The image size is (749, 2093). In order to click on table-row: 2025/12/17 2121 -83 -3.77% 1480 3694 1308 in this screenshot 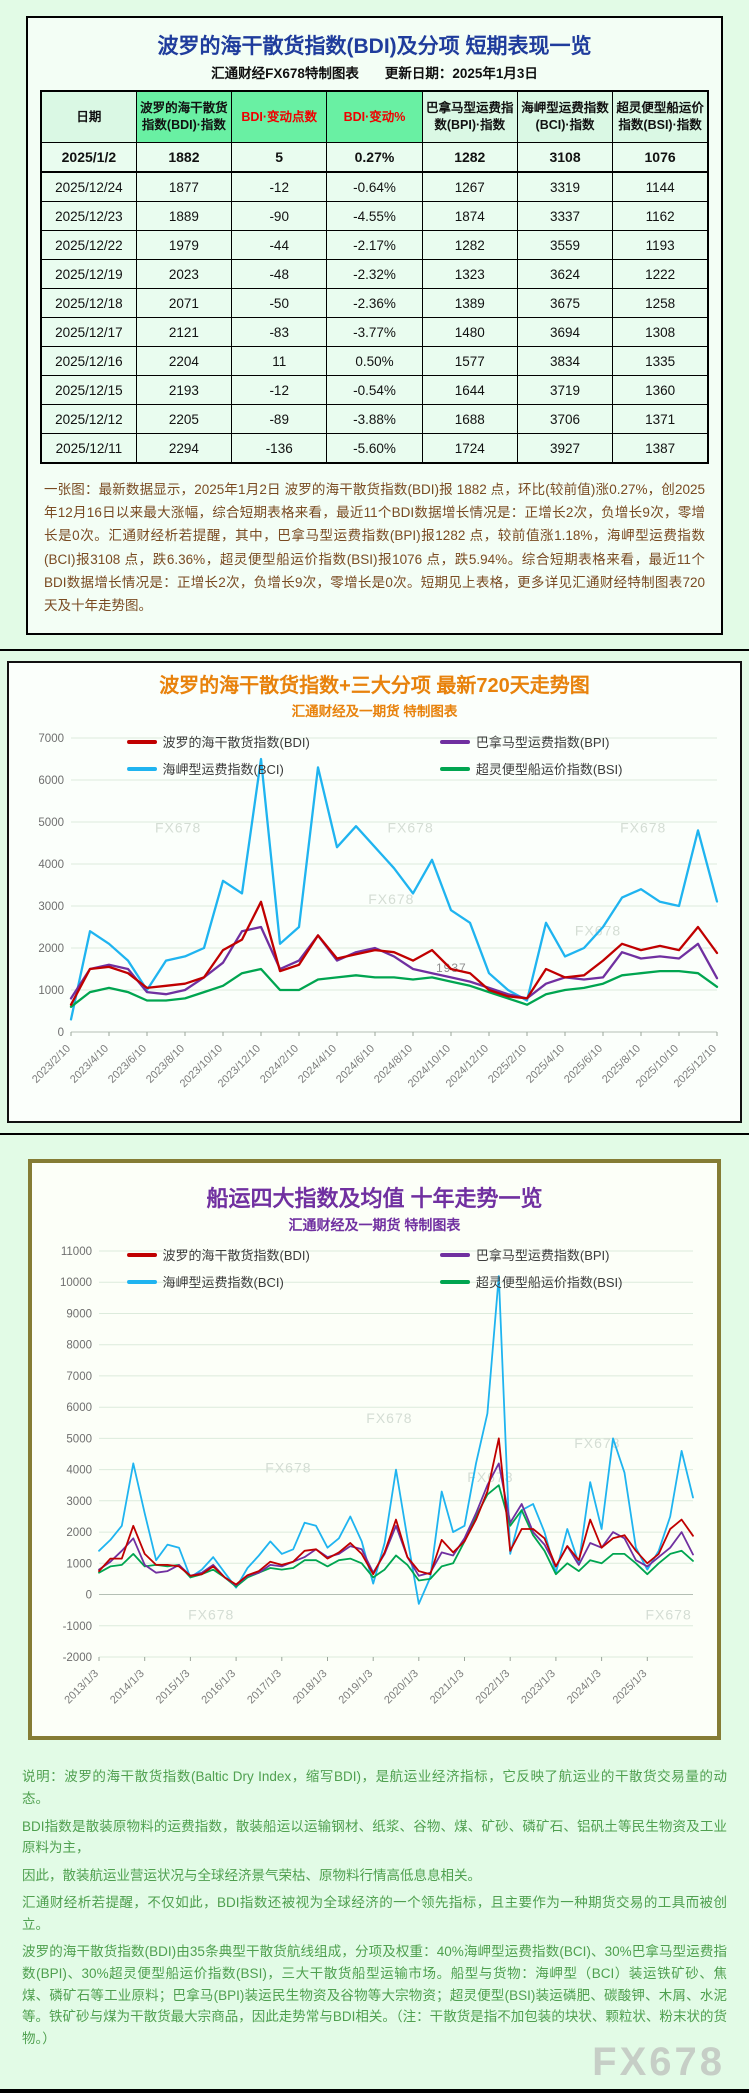, I will do `click(374, 332)`.